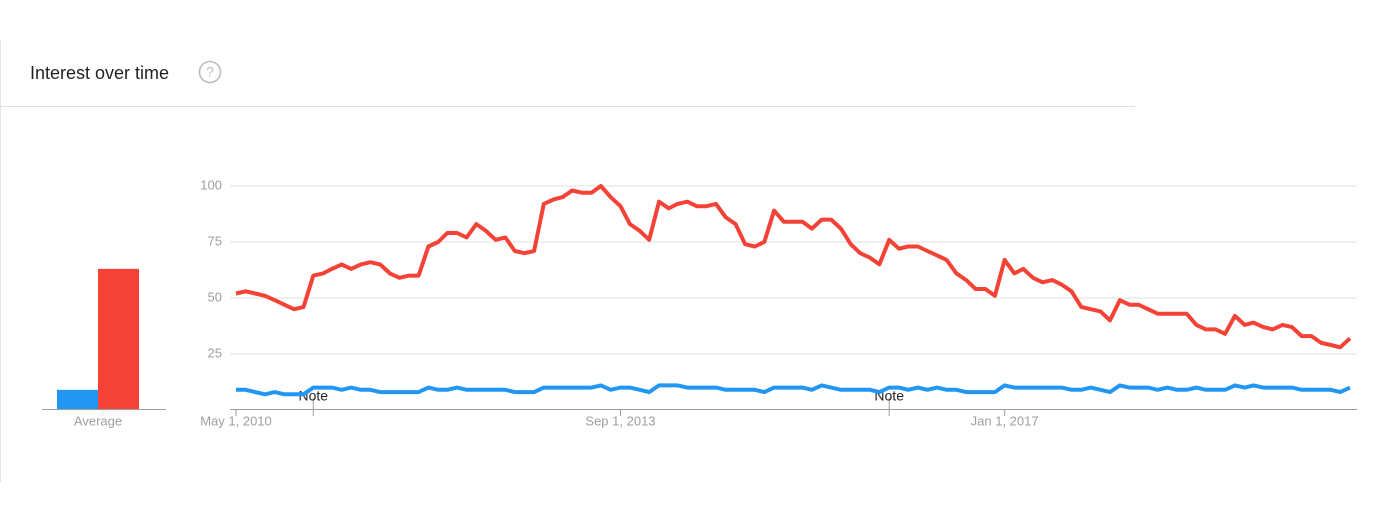 The height and width of the screenshot is (521, 1400). What do you see at coordinates (211, 184) in the screenshot?
I see `y-tick-label: 100` at bounding box center [211, 184].